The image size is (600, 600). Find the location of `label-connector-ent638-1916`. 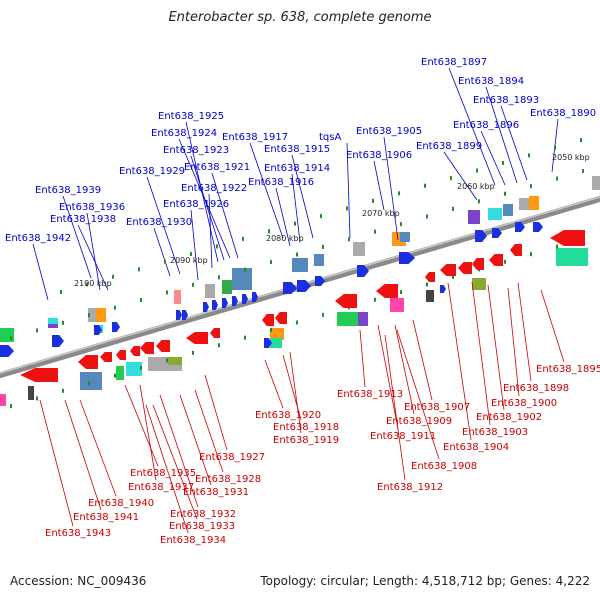

label-connector-ent638-1916 is located at coordinates (283, 217).